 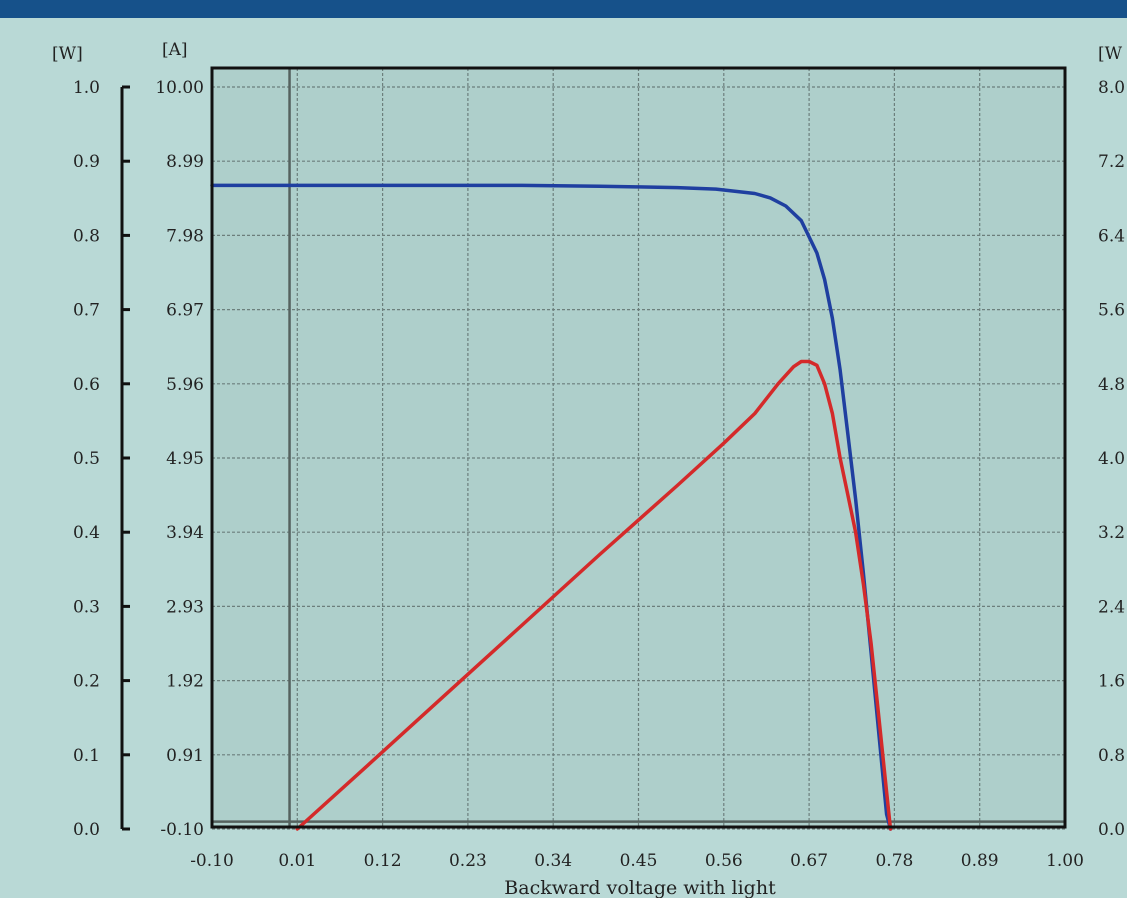 I want to click on right-tick-label: 0.8, so click(x=1111, y=756).